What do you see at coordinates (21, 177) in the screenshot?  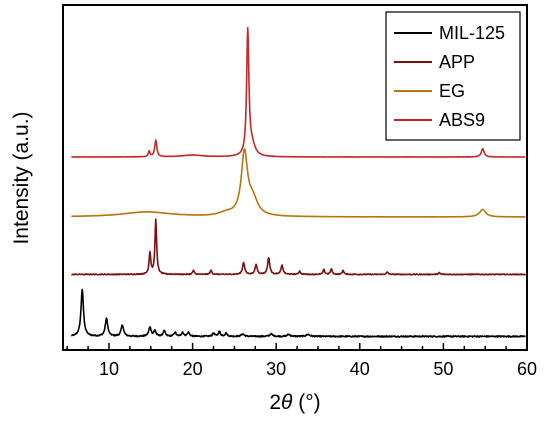 I see `y-axis-title: Intensity (a.u.)` at bounding box center [21, 177].